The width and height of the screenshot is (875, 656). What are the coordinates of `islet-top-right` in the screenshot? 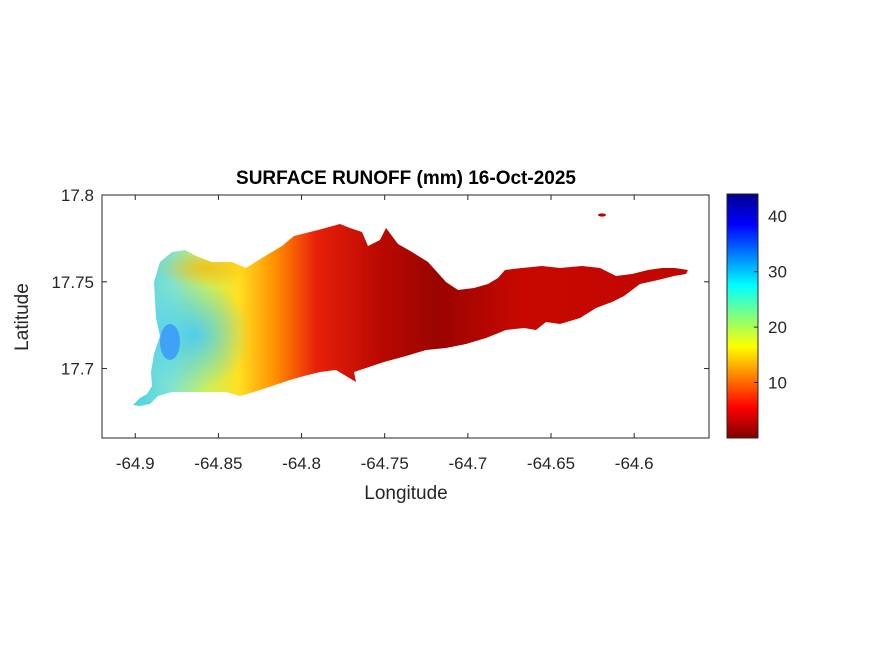 It's located at (602, 215).